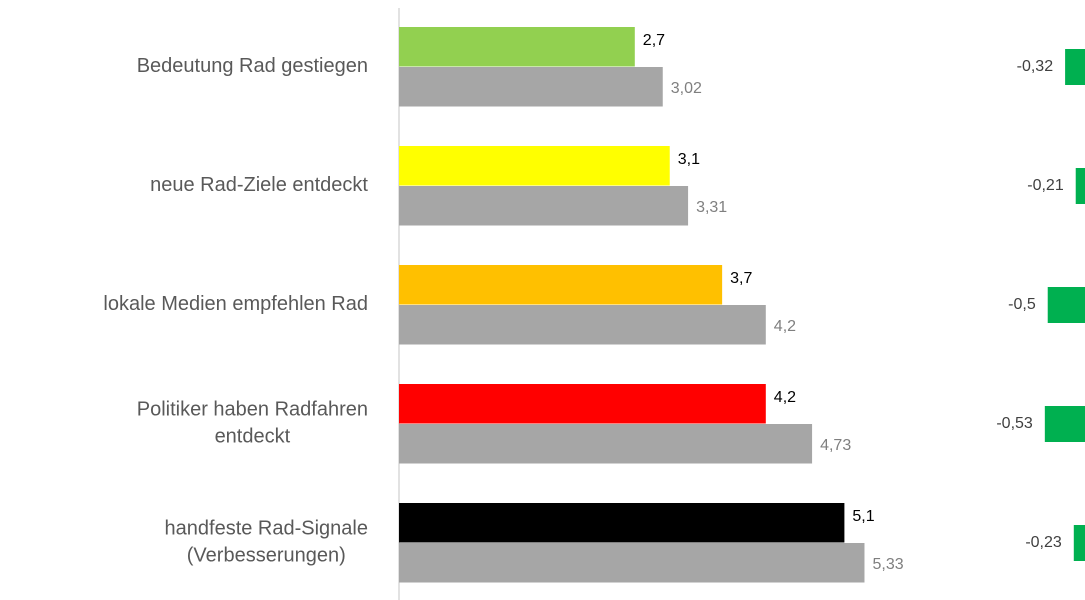 The height and width of the screenshot is (600, 1085). What do you see at coordinates (266, 542) in the screenshot?
I see `category-label: handfeste Rad-Signale (Verbesserungen)` at bounding box center [266, 542].